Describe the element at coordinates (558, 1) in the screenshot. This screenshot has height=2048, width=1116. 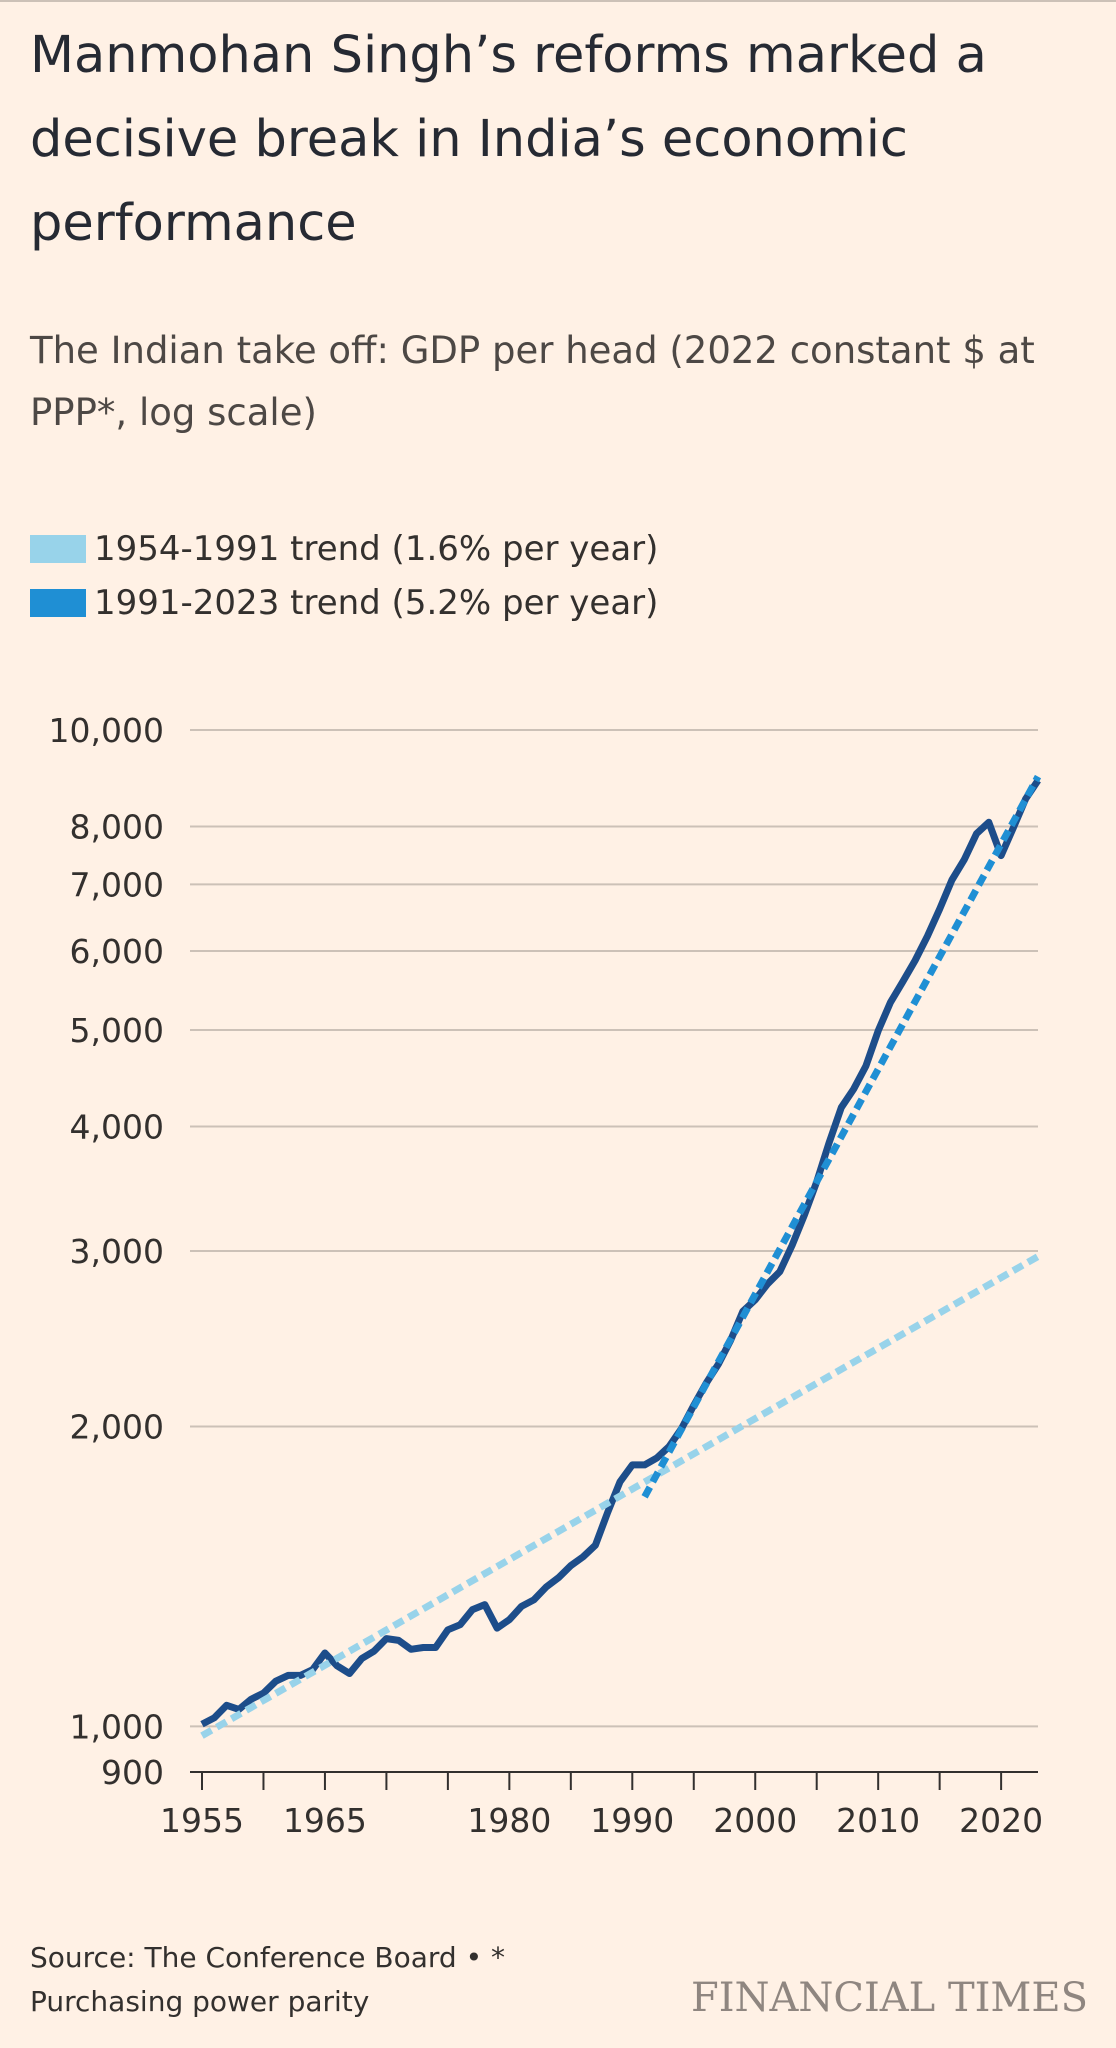
I see `top-rule` at that location.